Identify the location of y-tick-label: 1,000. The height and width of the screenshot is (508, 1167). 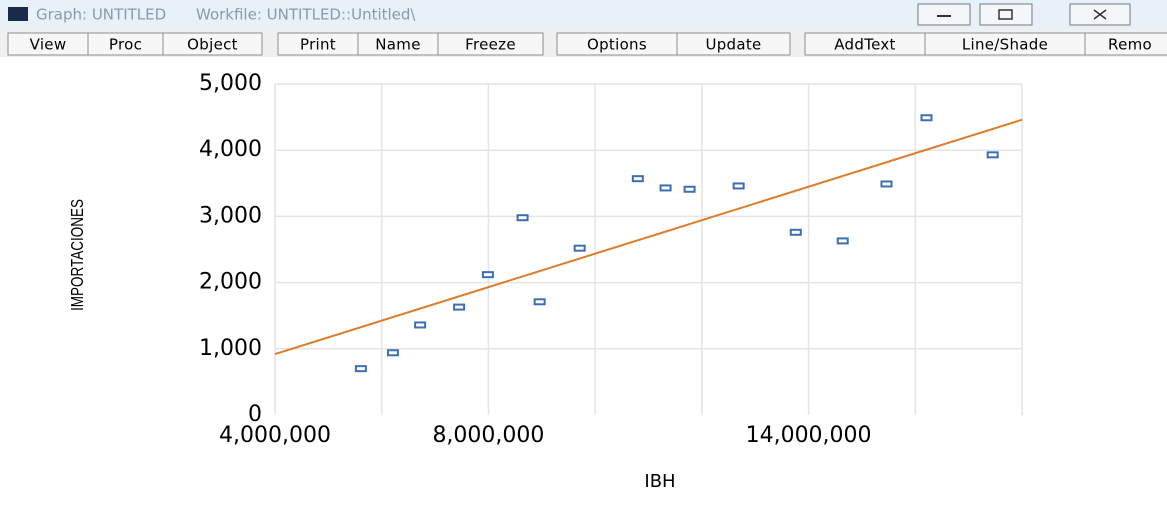
(230, 348).